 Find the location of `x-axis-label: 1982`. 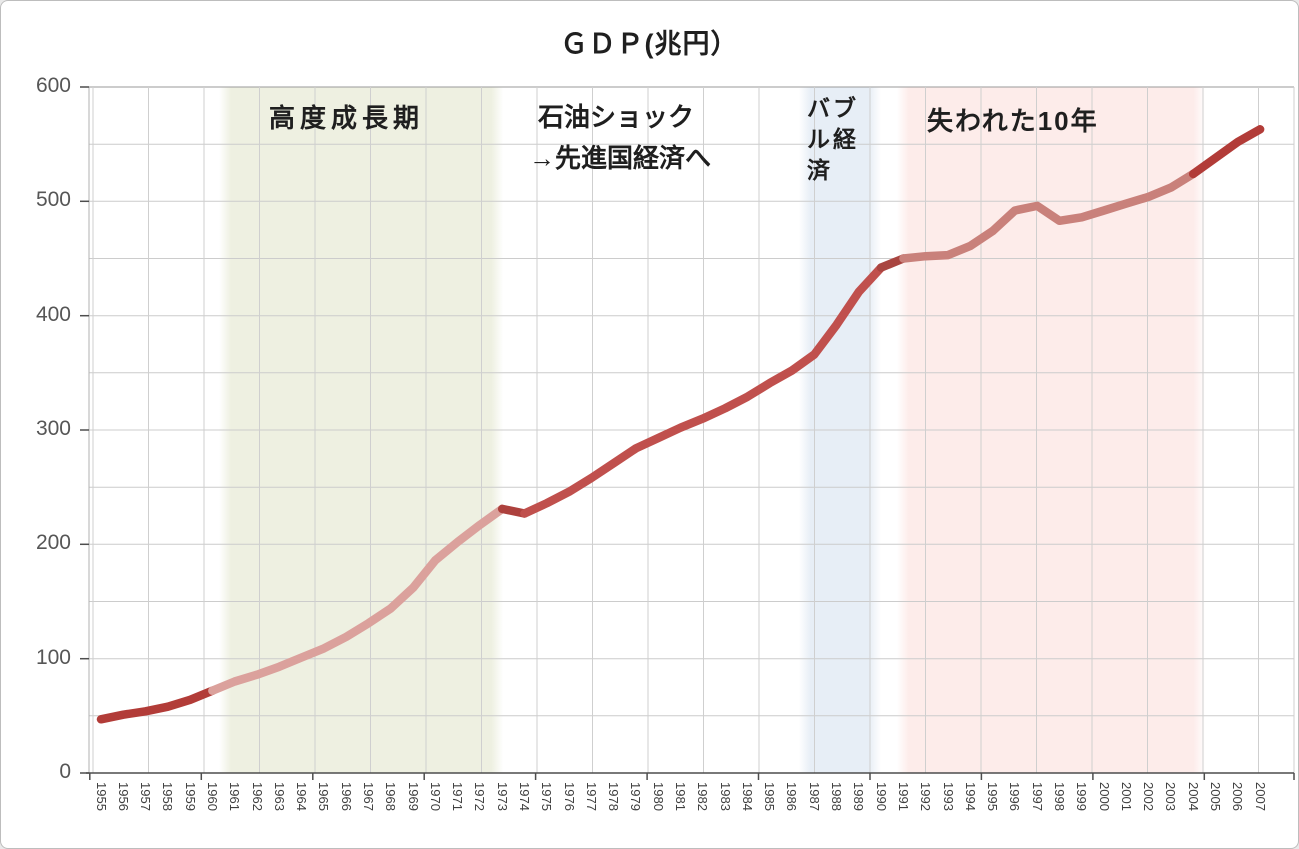

x-axis-label: 1982 is located at coordinates (703, 796).